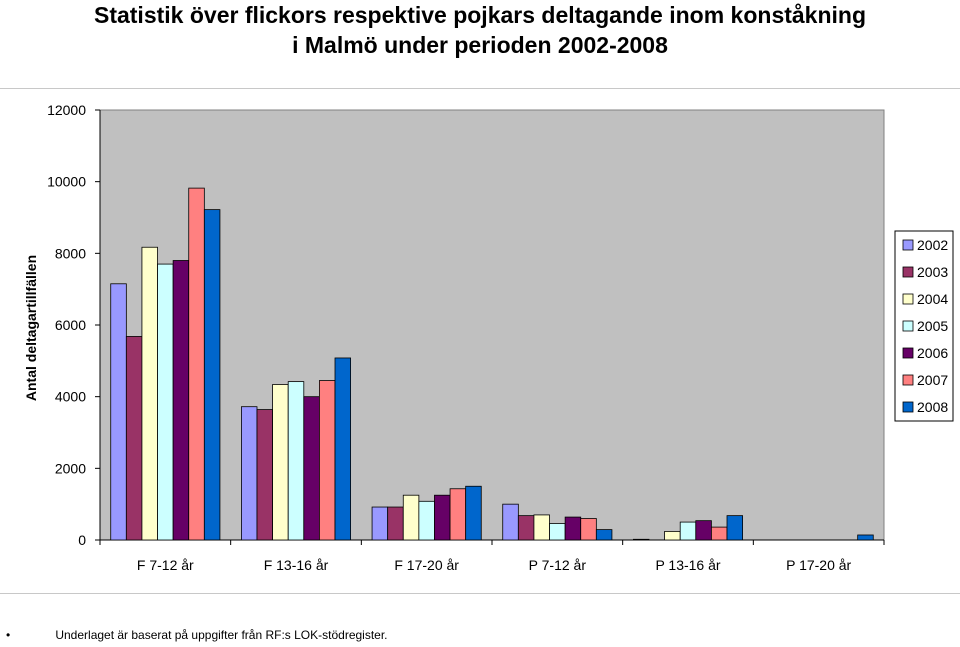  What do you see at coordinates (908, 245) in the screenshot?
I see `legend-swatch-2002` at bounding box center [908, 245].